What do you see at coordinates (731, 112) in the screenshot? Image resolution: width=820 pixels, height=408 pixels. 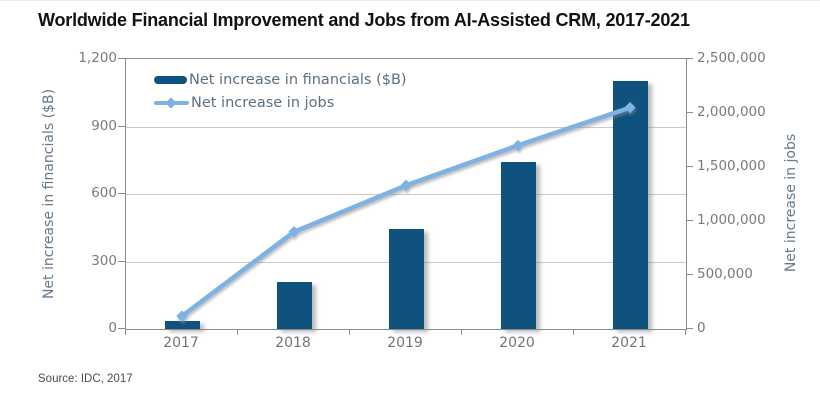 I see `right-axis-tick-label: 2,000,000` at bounding box center [731, 112].